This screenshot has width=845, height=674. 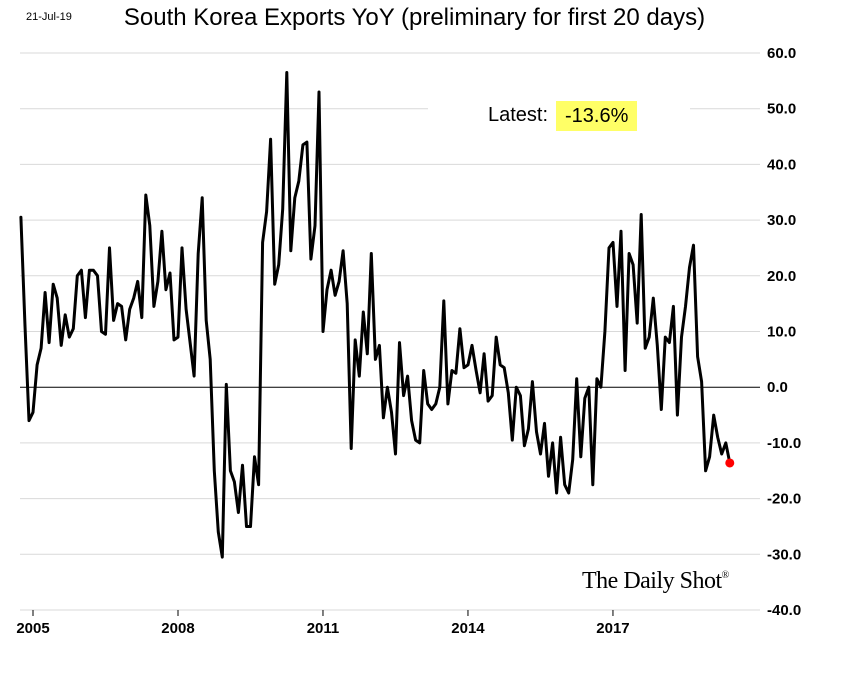 I want to click on x-tick-label: 2017, so click(x=612, y=628).